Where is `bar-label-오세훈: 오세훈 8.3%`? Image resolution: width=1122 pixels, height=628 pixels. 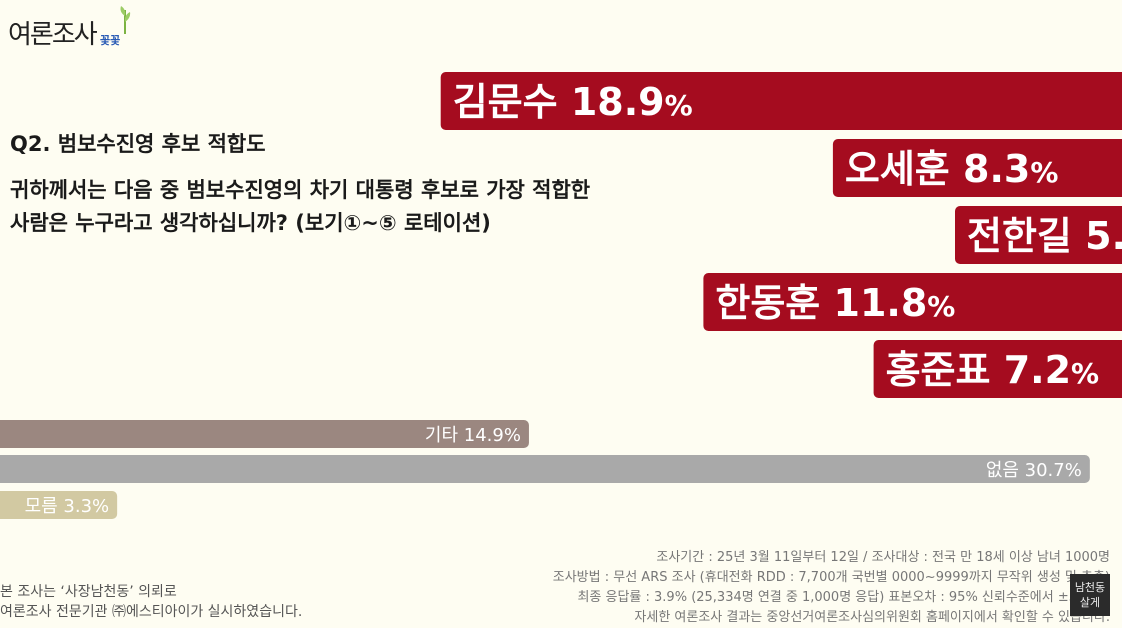 bar-label-오세훈: 오세훈 8.3% is located at coordinates (952, 169).